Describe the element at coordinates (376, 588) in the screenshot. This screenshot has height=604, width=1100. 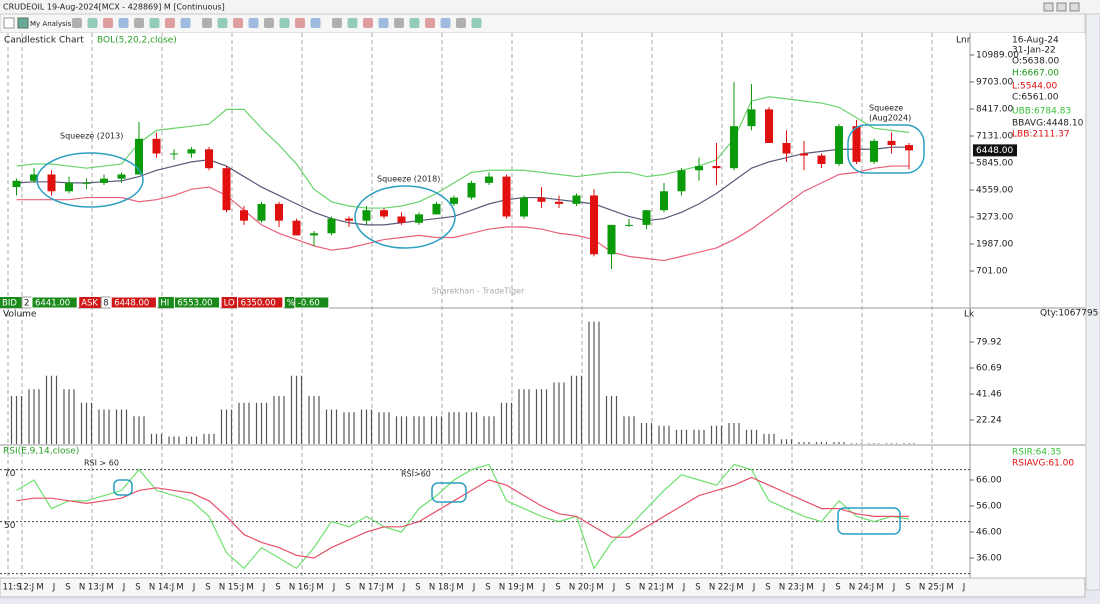
I see `x-tick-label: 17:J` at that location.